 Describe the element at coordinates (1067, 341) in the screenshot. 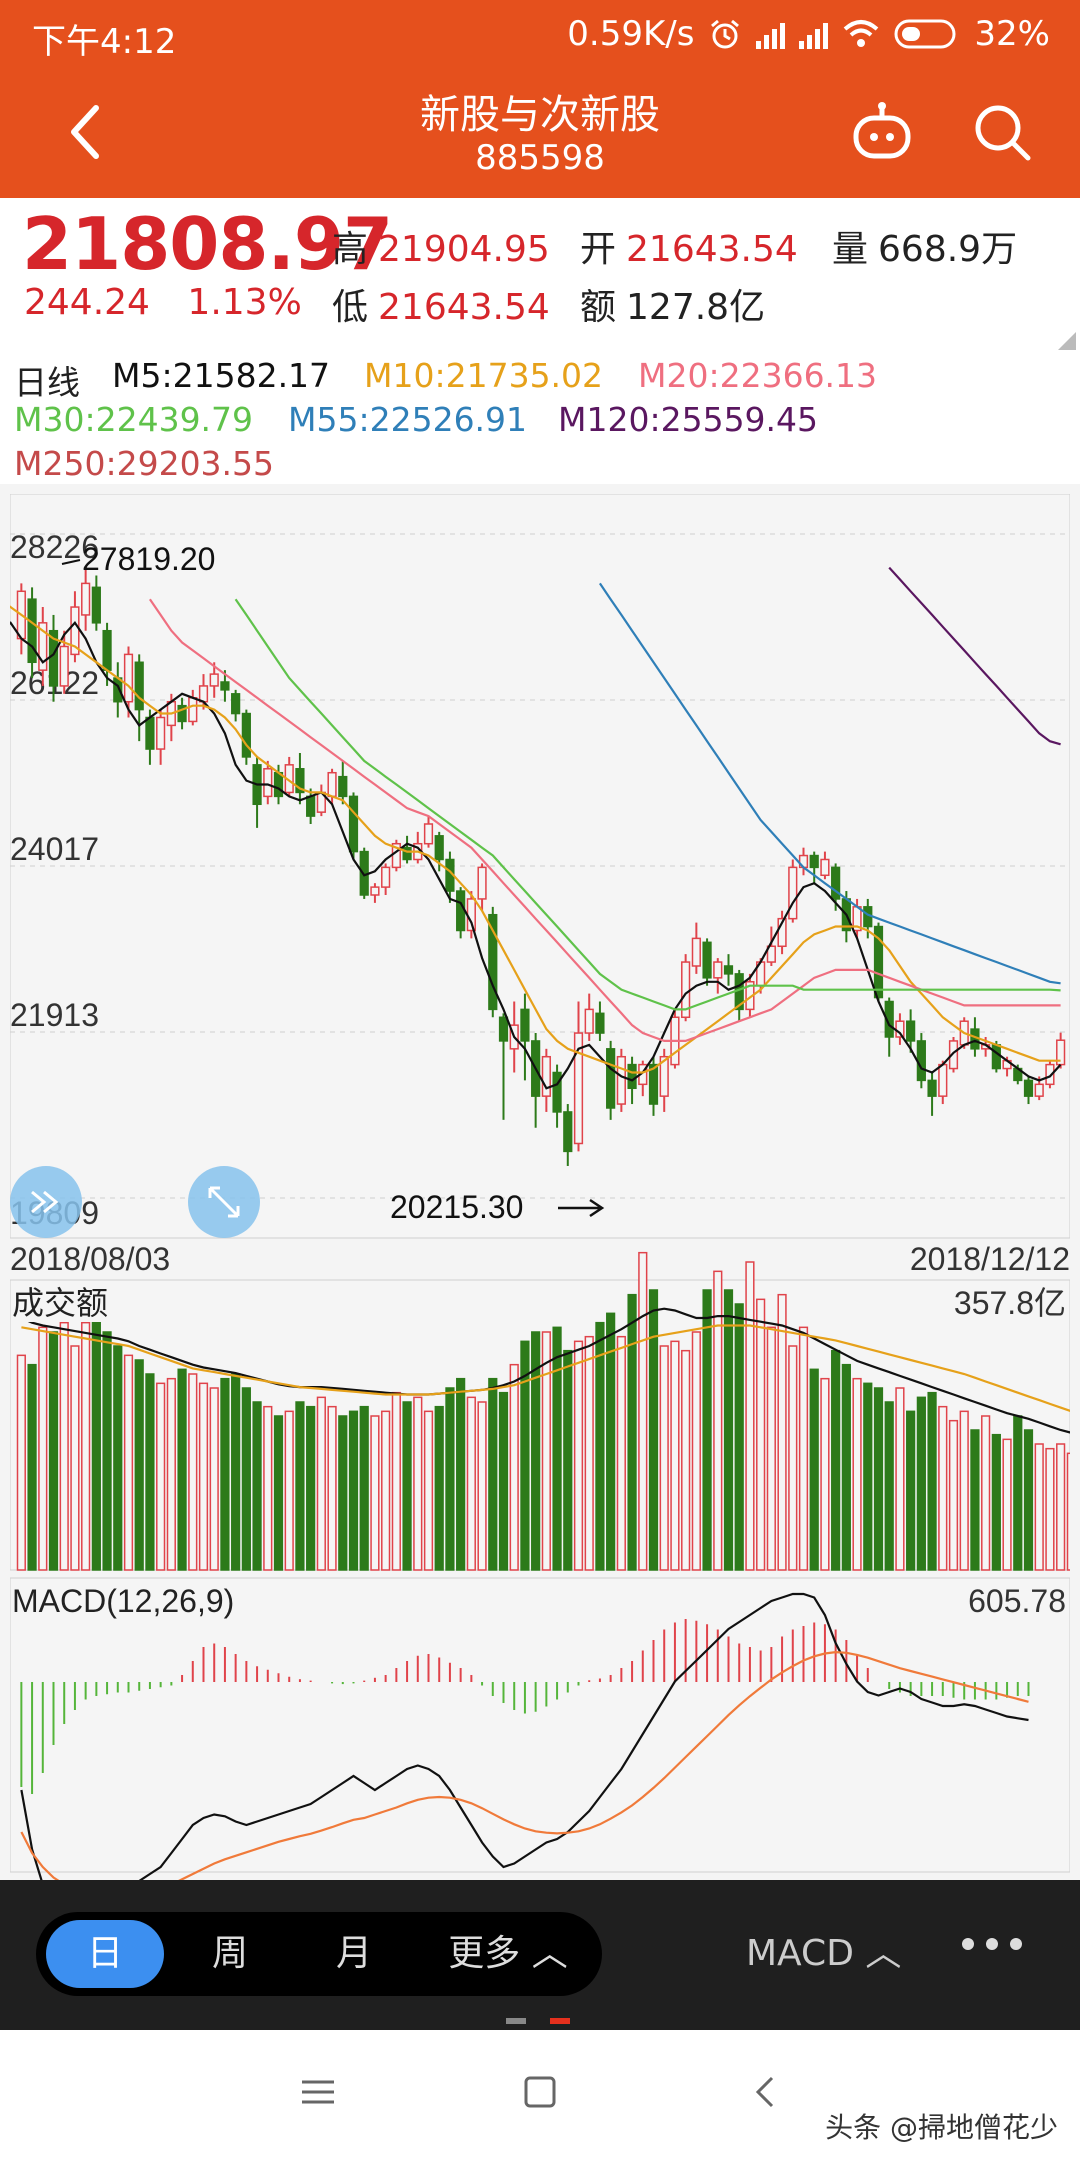

I see `expand-corner-icon` at that location.